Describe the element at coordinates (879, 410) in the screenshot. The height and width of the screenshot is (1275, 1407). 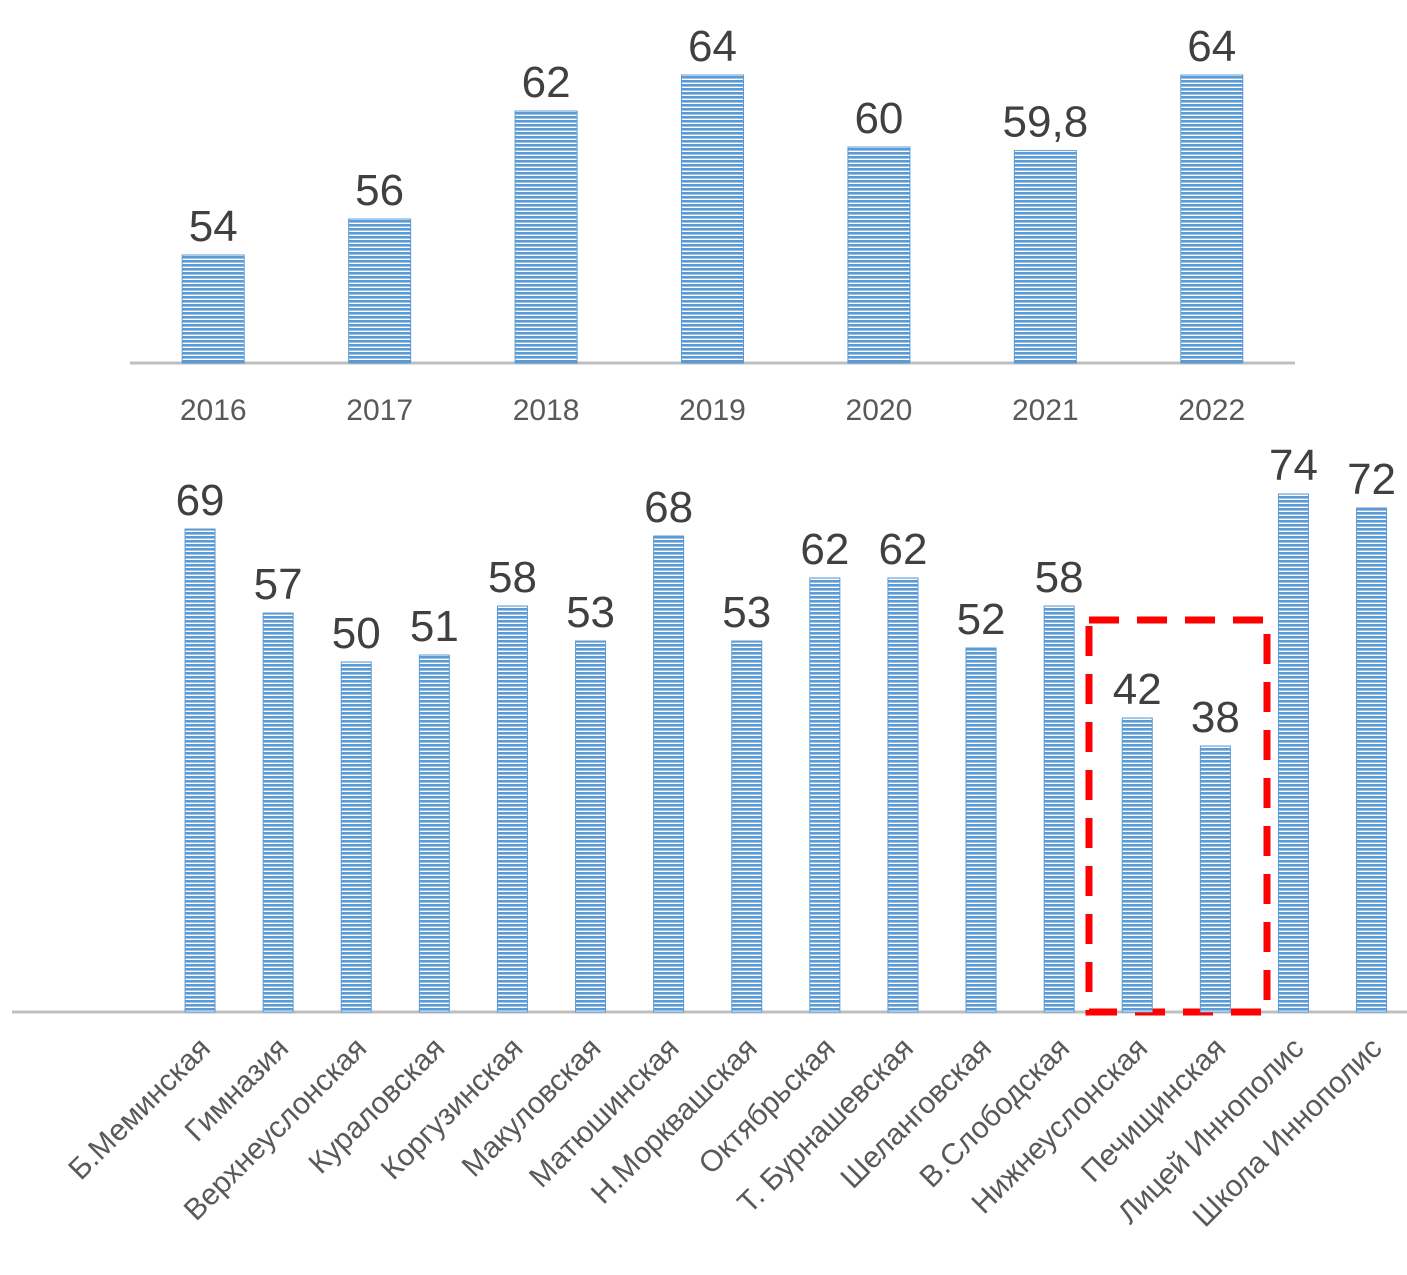
I see `x-tick-label: 2020` at that location.